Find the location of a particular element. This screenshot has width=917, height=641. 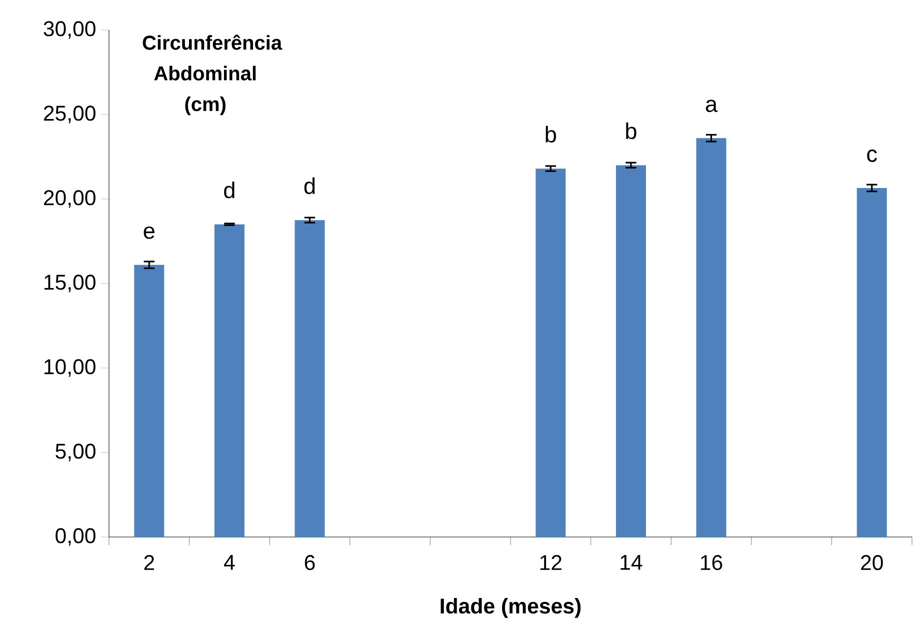

x-tick-label: 20 is located at coordinates (872, 562).